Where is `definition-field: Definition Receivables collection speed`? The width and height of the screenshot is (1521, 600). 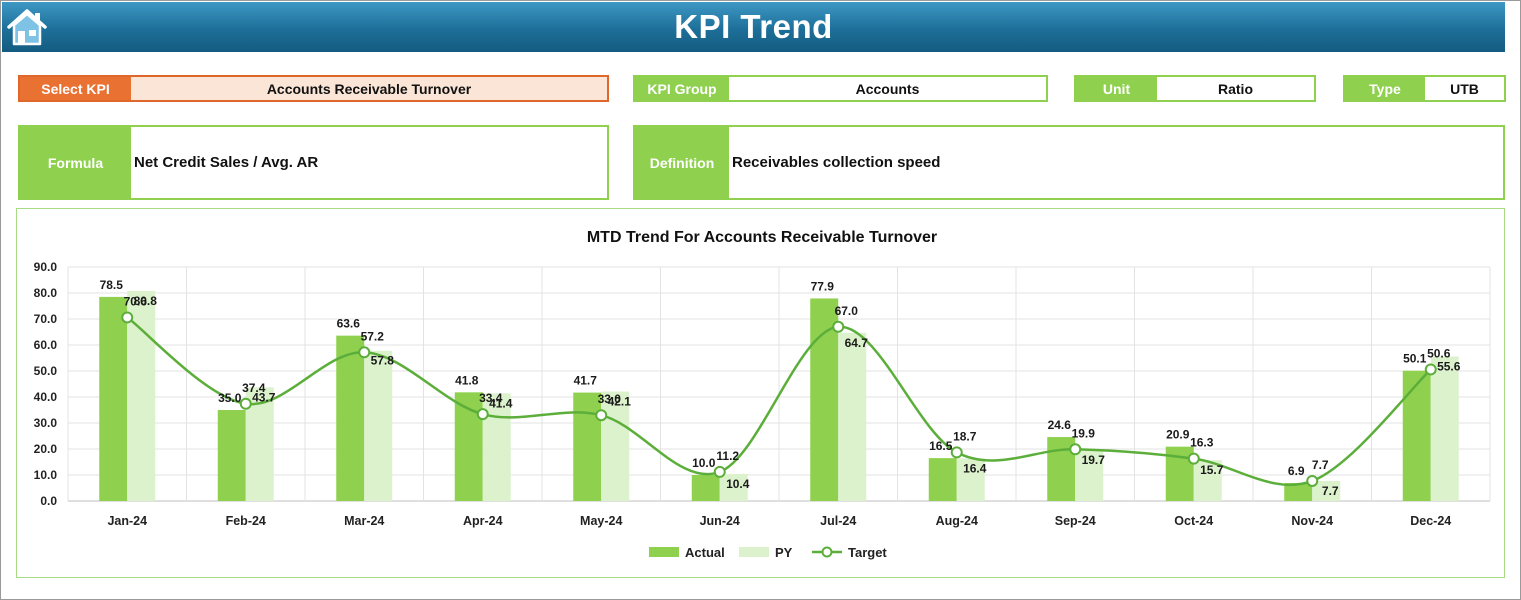 definition-field: Definition Receivables collection speed is located at coordinates (1069, 162).